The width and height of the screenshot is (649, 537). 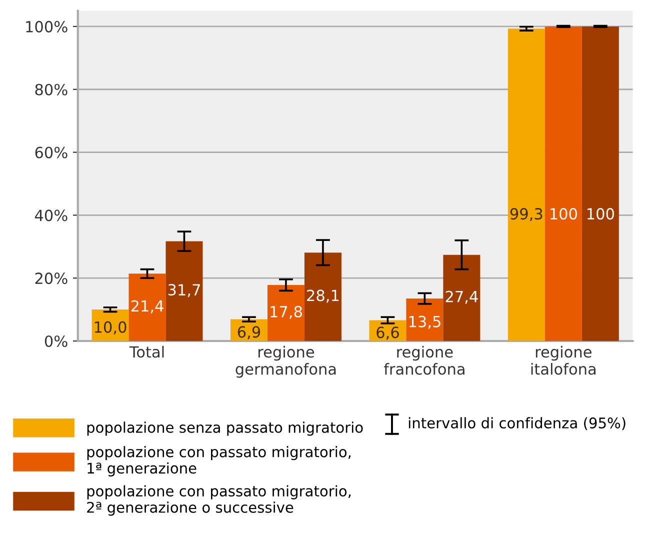 I want to click on data-label: 21,4, so click(x=147, y=307).